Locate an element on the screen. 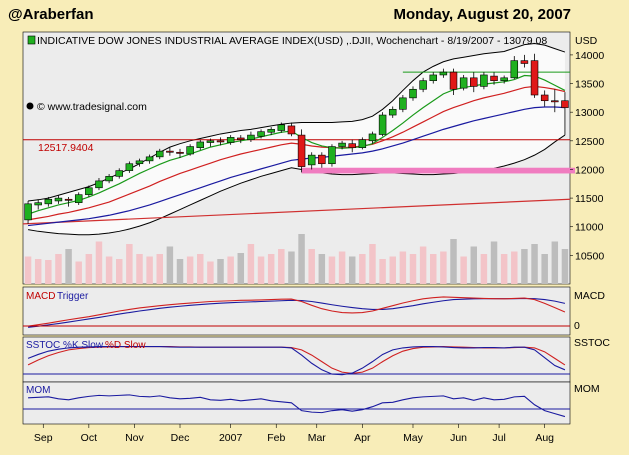 The width and height of the screenshot is (629, 455). macd-panel is located at coordinates (296, 311).